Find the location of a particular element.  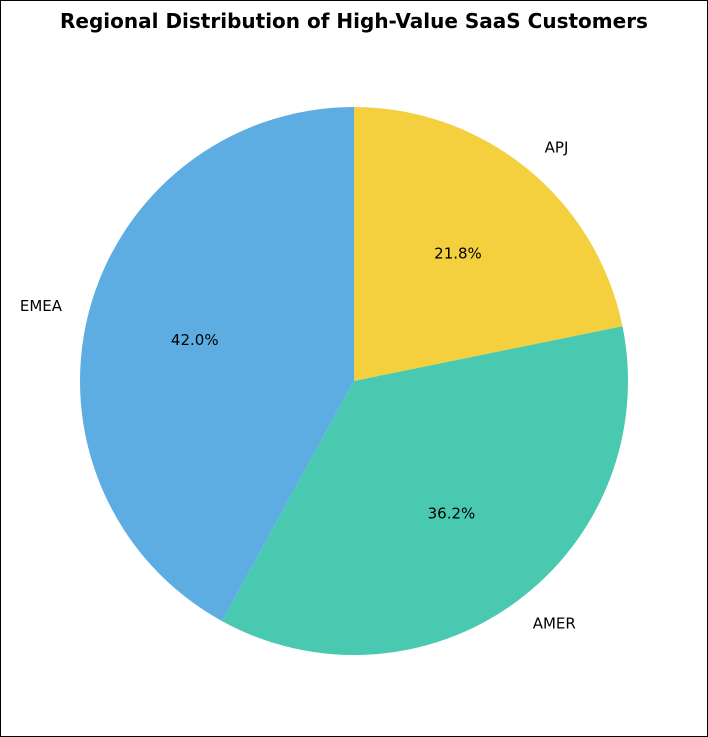

slice-label-emea: EMEA is located at coordinates (41, 306).